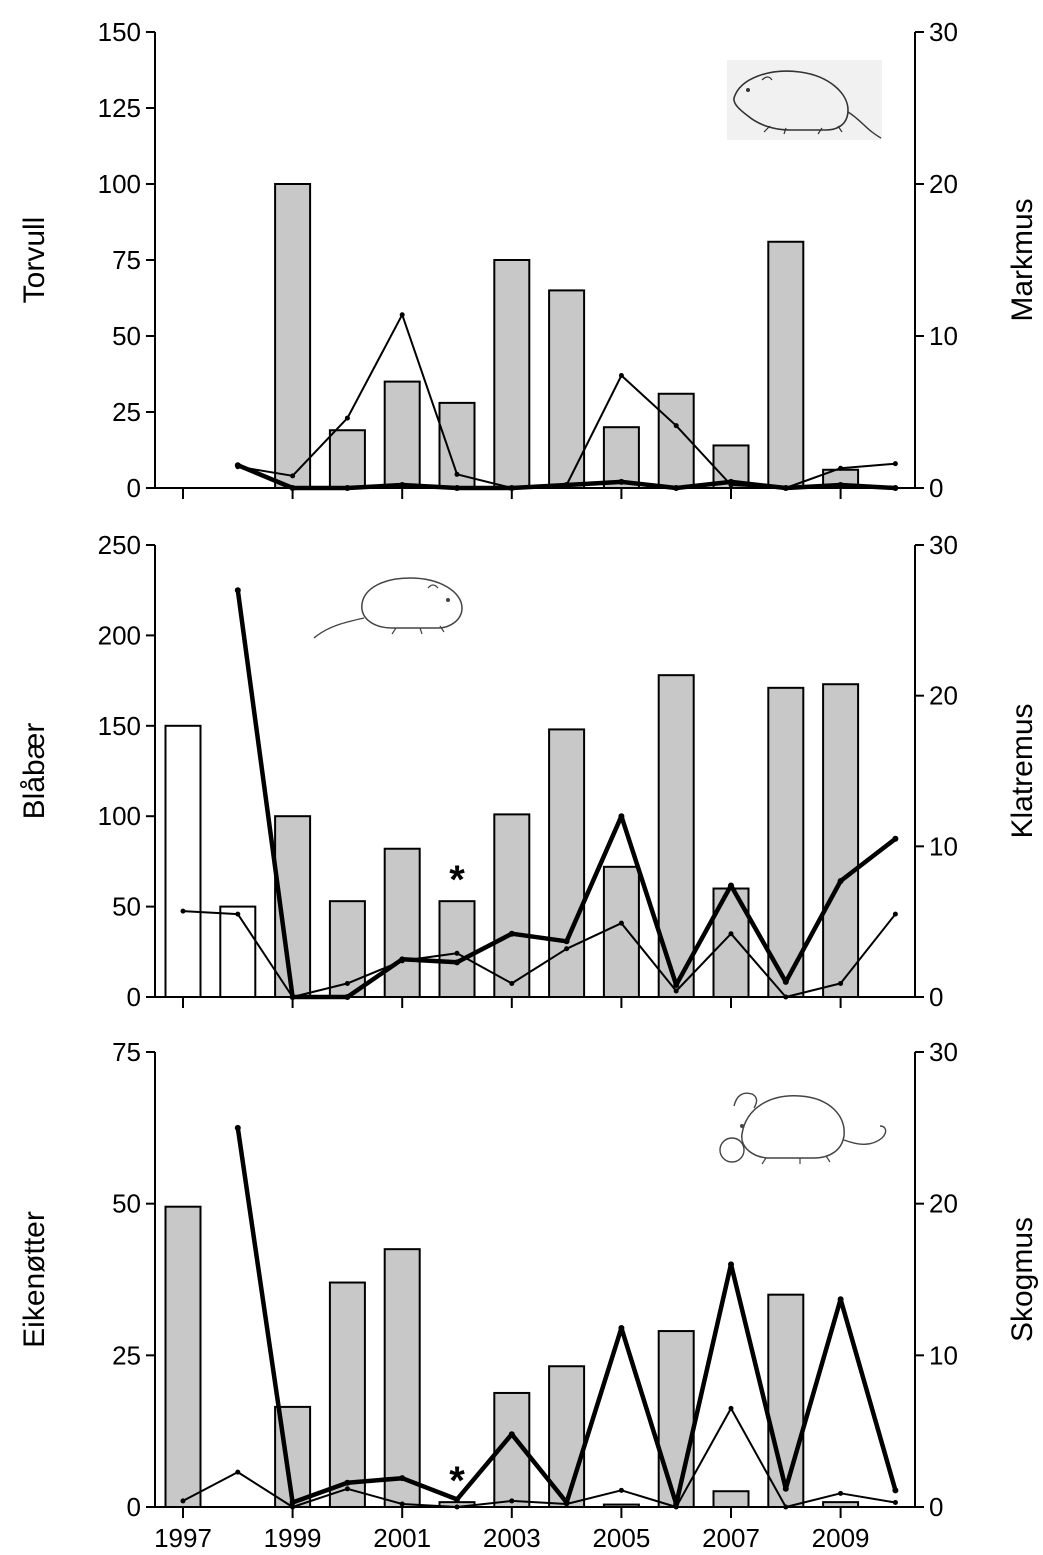  What do you see at coordinates (621, 1538) in the screenshot?
I see `x-tick-label: 2005` at bounding box center [621, 1538].